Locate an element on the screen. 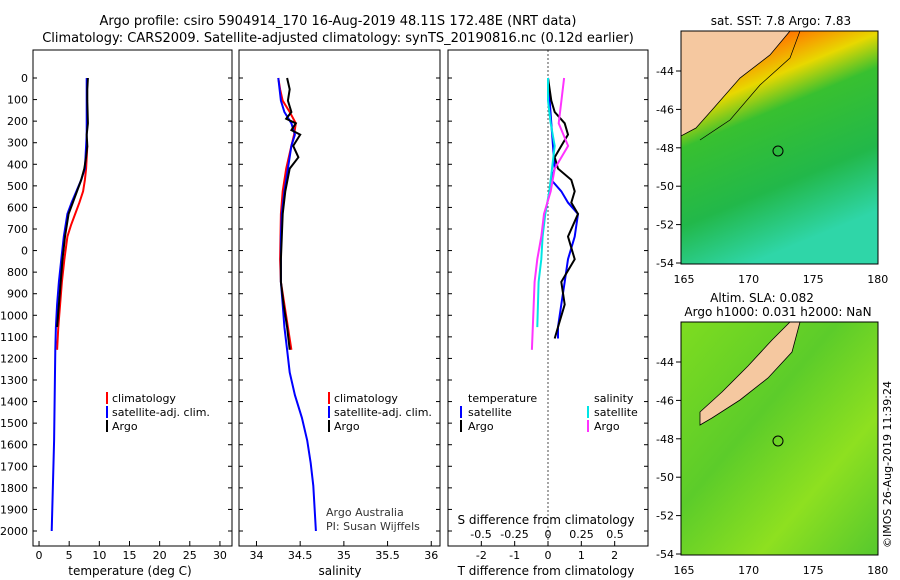  difference-xticks: -2 -1 0 1 2 is located at coordinates (547, 551).